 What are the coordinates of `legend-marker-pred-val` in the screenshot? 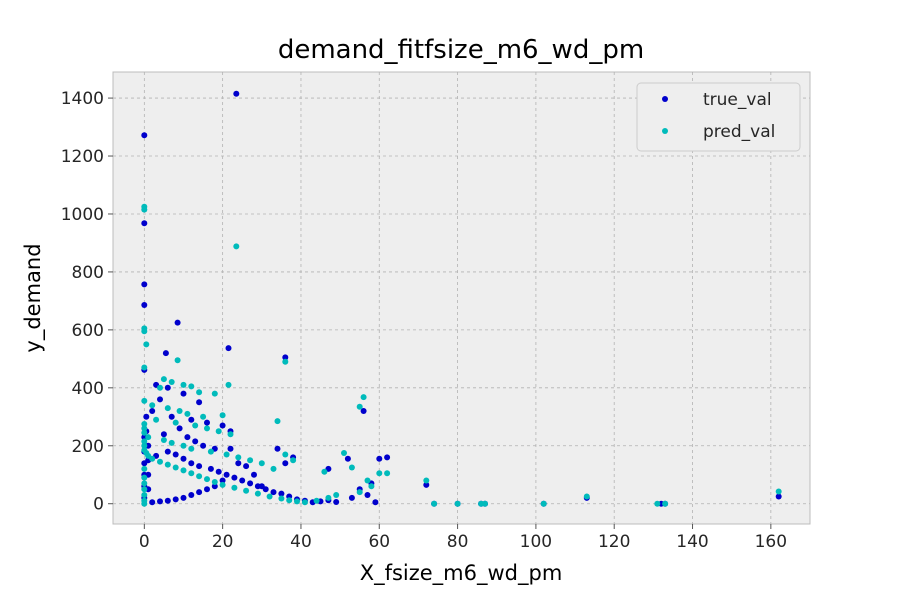 It's located at (665, 131).